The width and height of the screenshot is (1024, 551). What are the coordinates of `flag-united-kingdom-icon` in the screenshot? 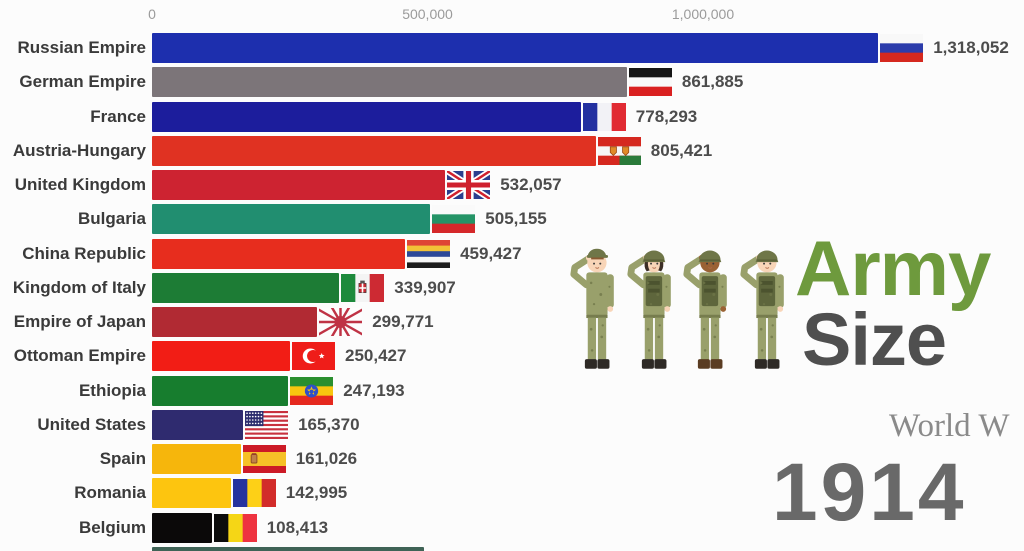 It's located at (469, 185).